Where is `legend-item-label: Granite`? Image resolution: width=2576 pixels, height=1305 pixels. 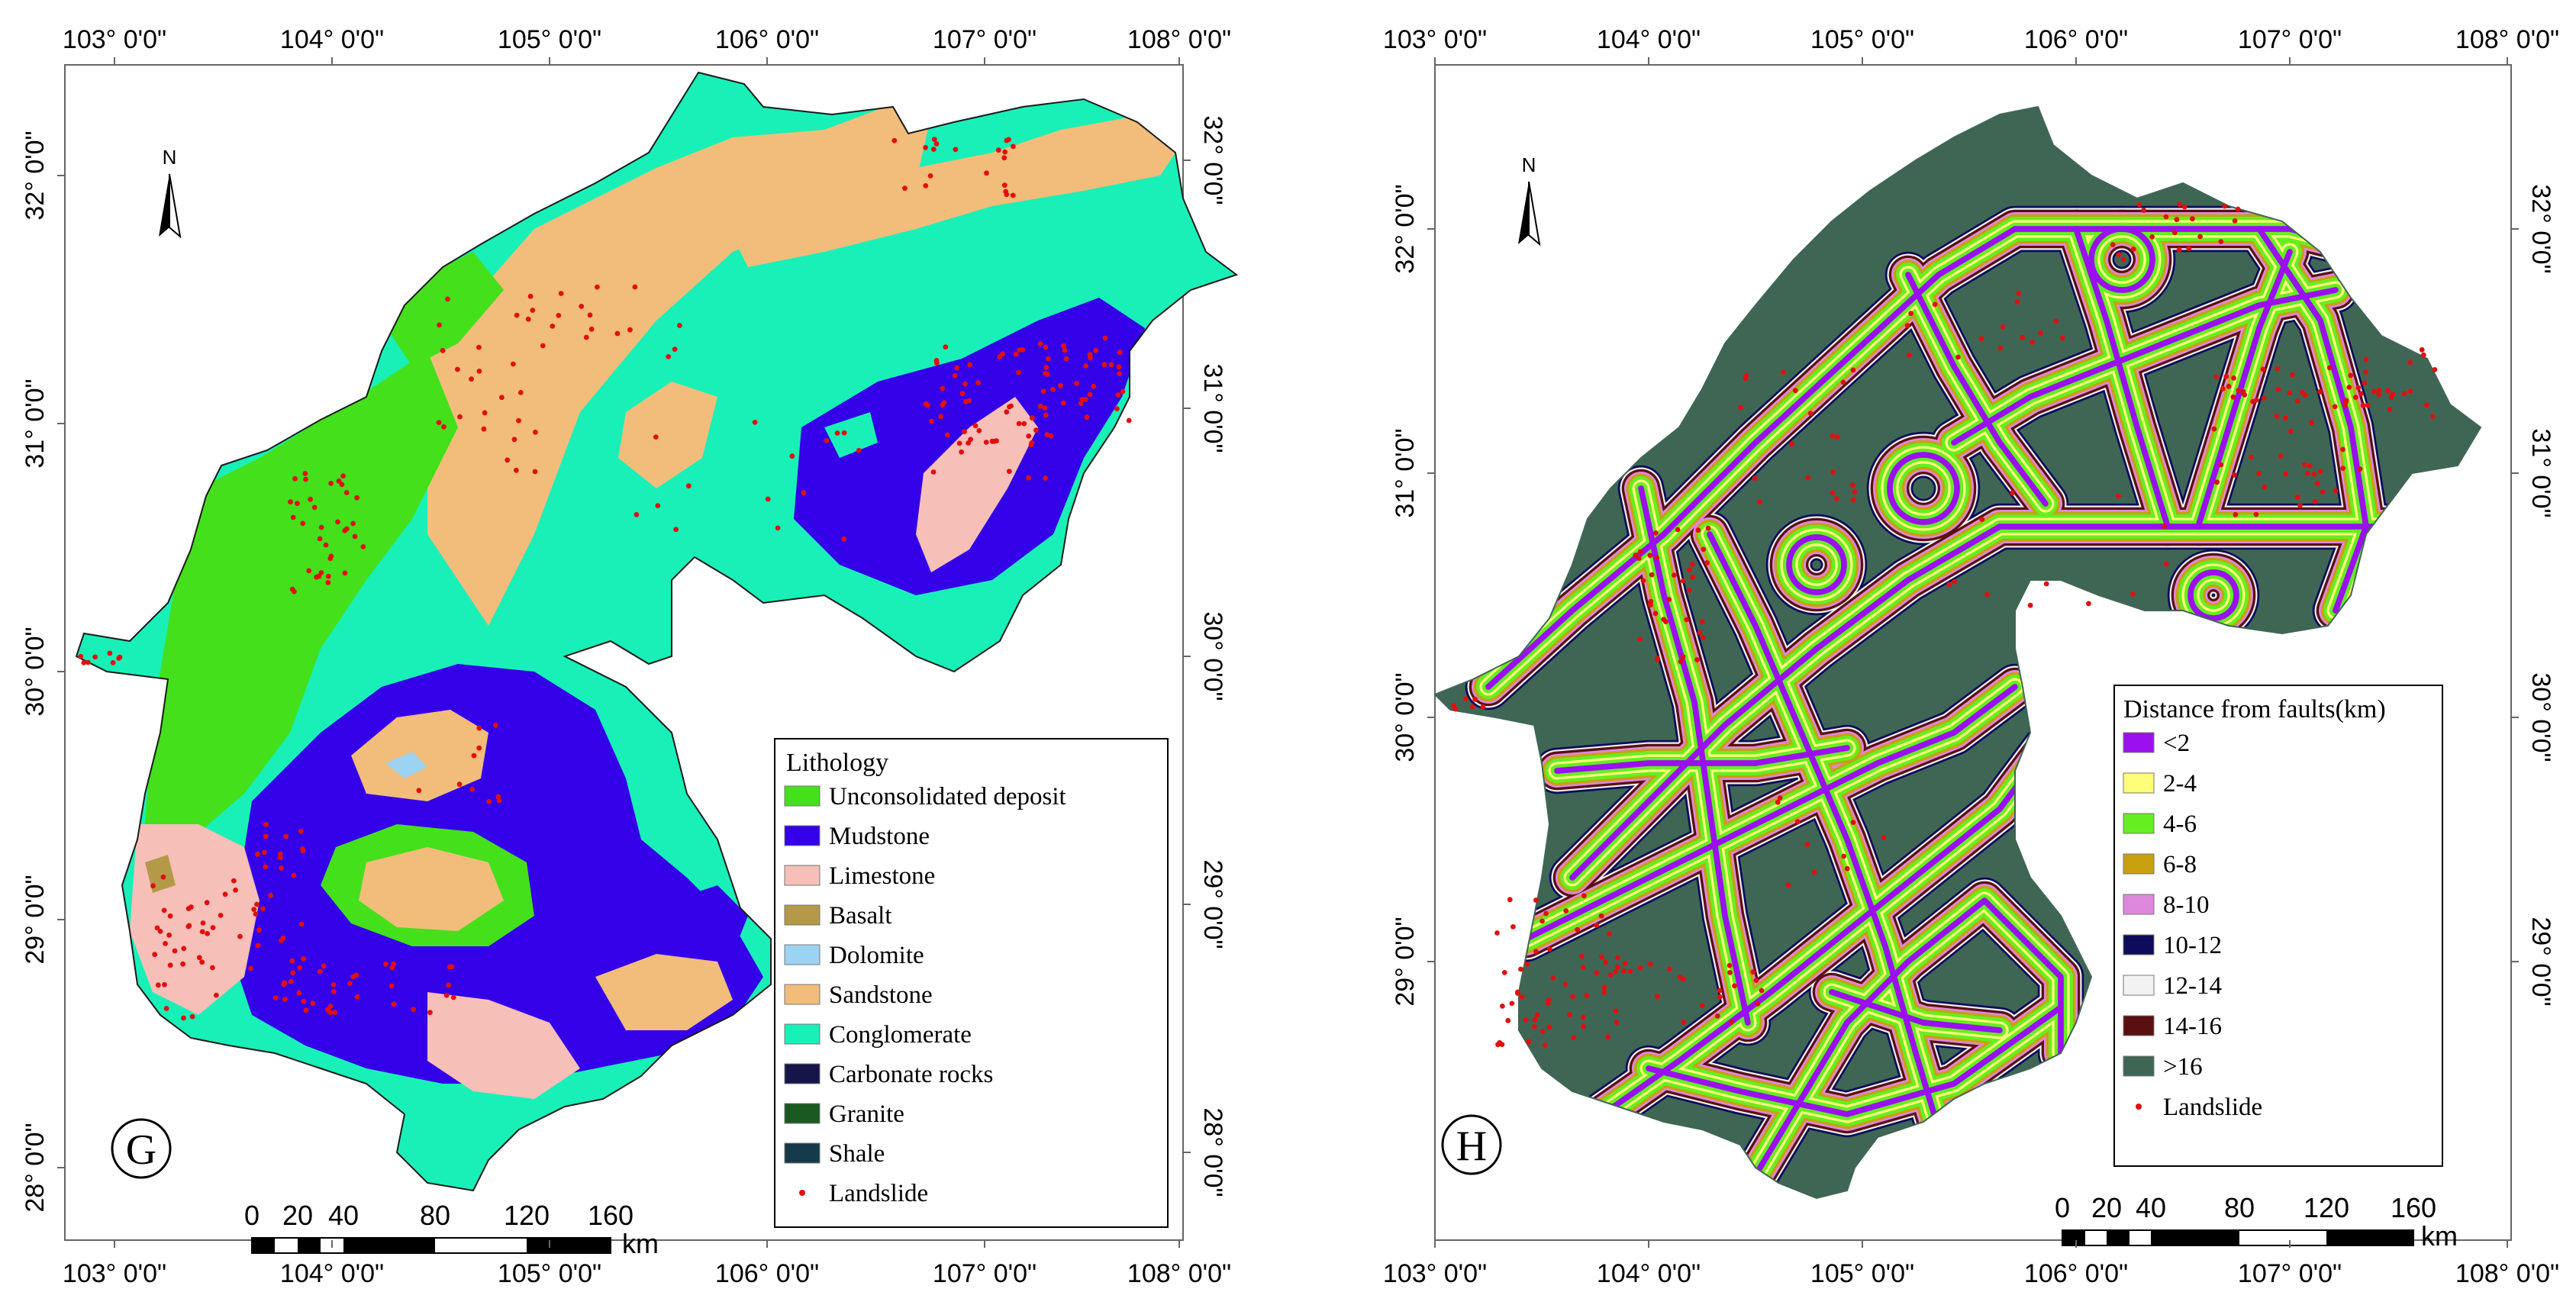 legend-item-label: Granite is located at coordinates (867, 1114).